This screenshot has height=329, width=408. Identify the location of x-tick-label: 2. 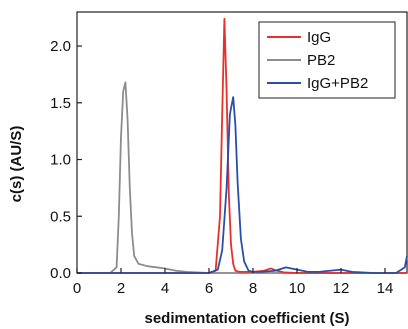
(121, 288).